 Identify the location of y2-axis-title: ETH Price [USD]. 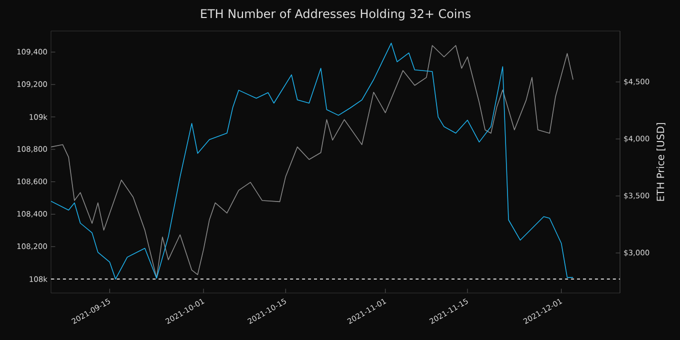
(661, 162).